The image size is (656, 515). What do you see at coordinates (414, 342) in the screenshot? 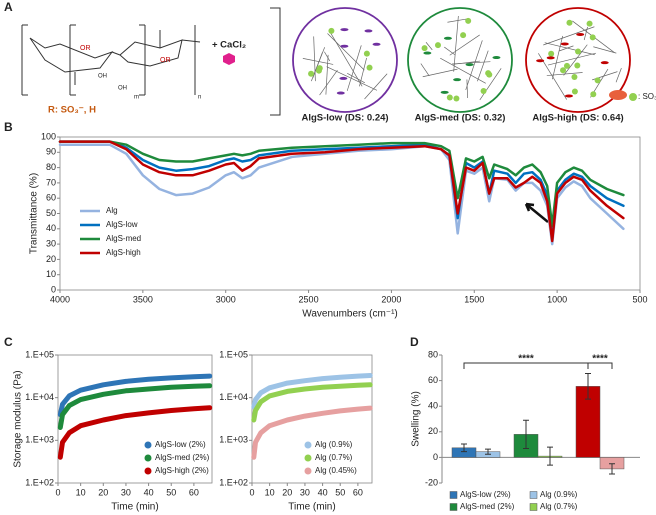
I see `panel-label: D` at bounding box center [414, 342].